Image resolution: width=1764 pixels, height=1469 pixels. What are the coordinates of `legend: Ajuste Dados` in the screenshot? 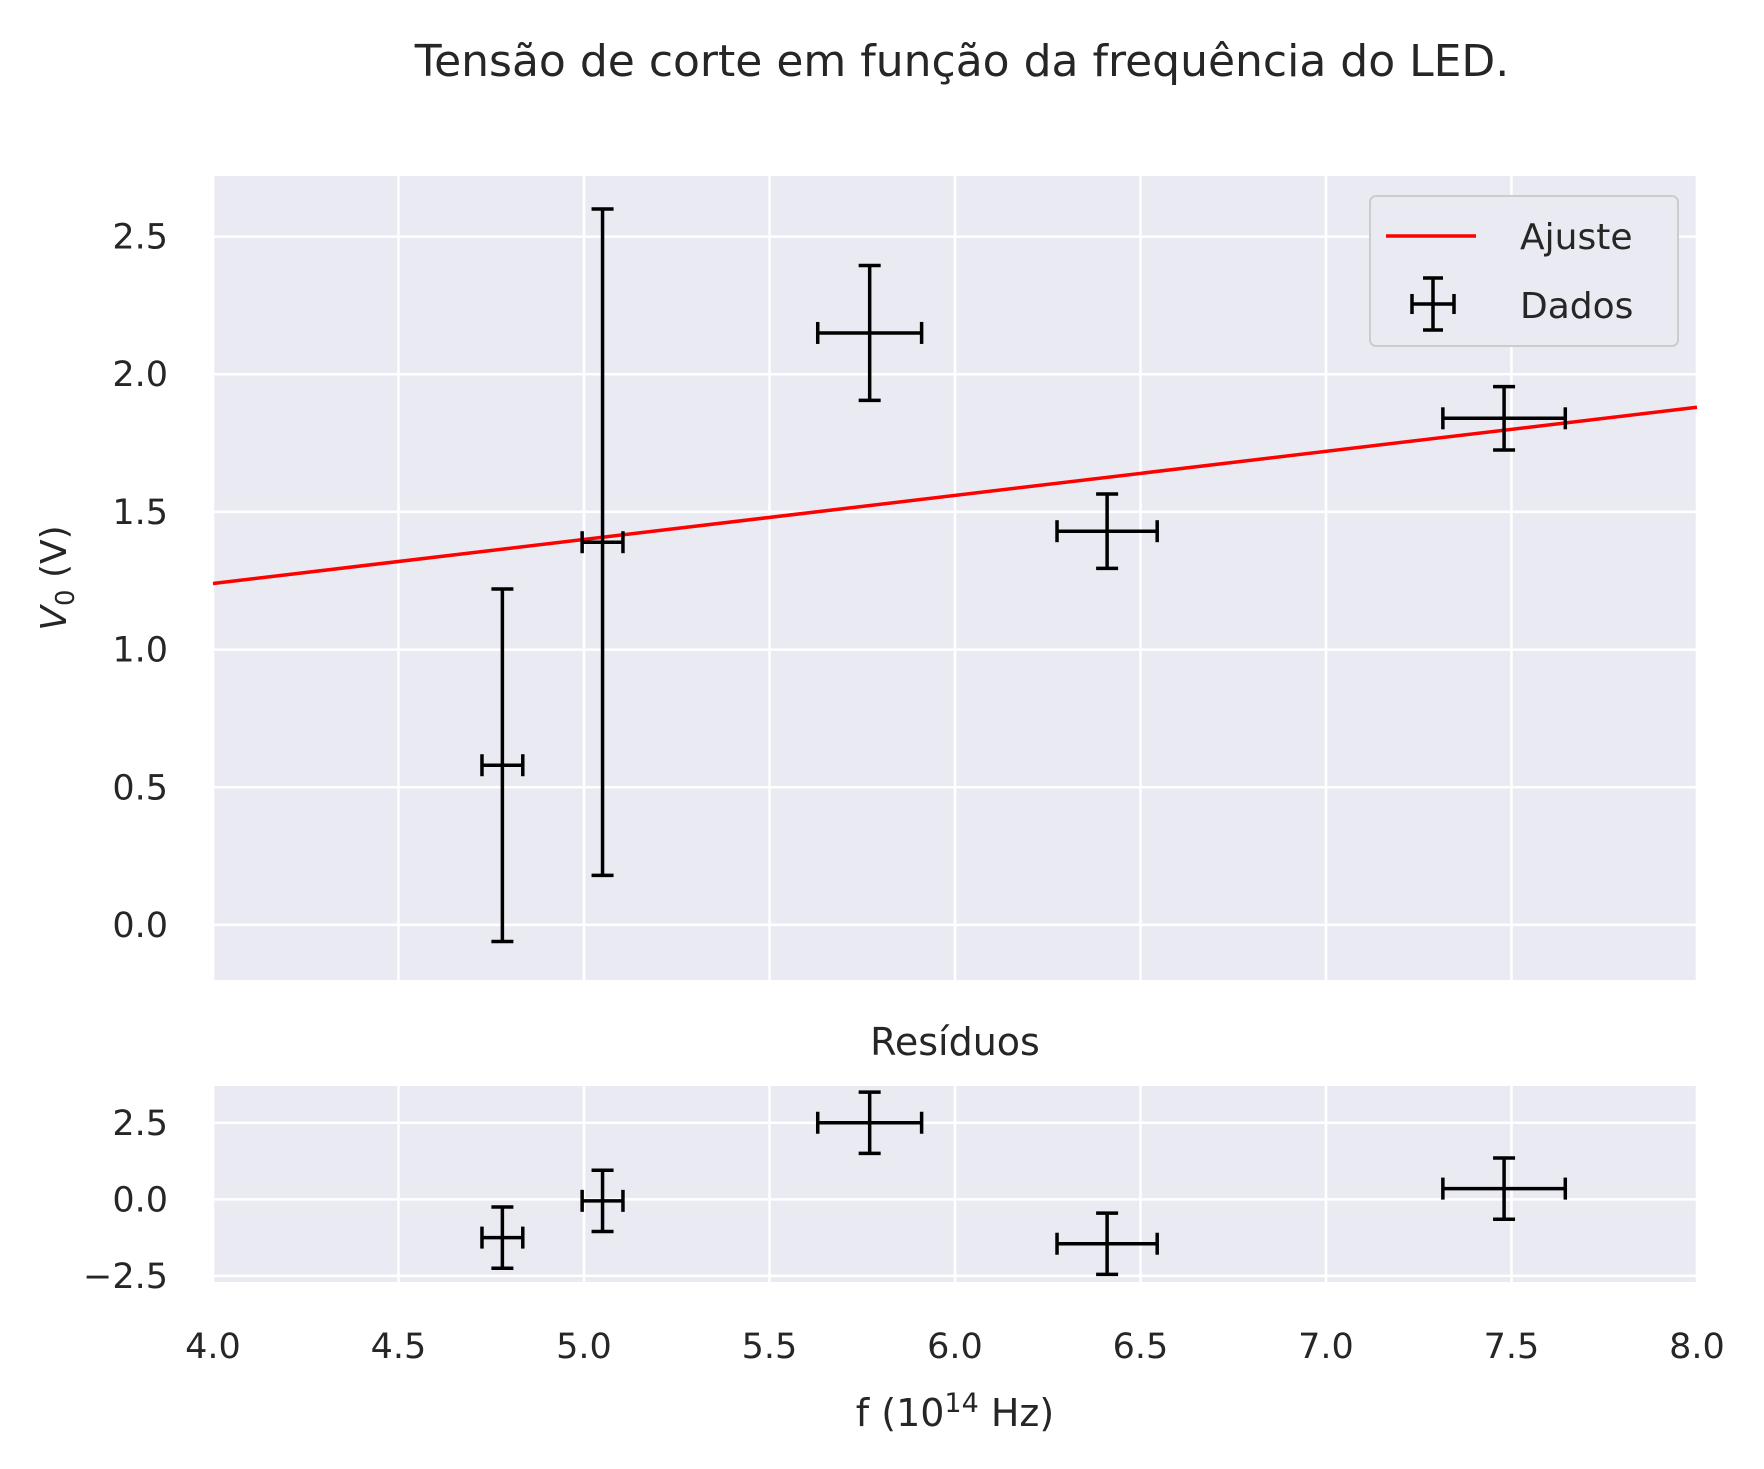 It's located at (1524, 271).